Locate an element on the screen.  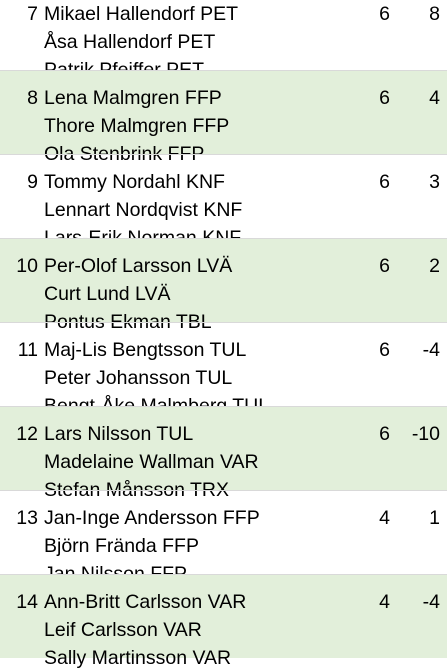
player-line: Åsa Hallendorf PET is located at coordinates (223, 42).